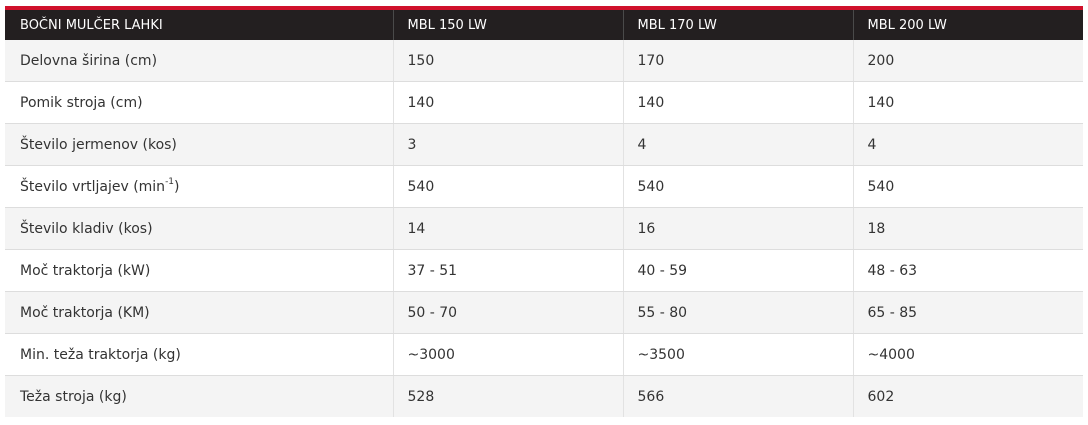 The height and width of the screenshot is (425, 1088). Describe the element at coordinates (967, 396) in the screenshot. I see `table-cell: 602` at that location.